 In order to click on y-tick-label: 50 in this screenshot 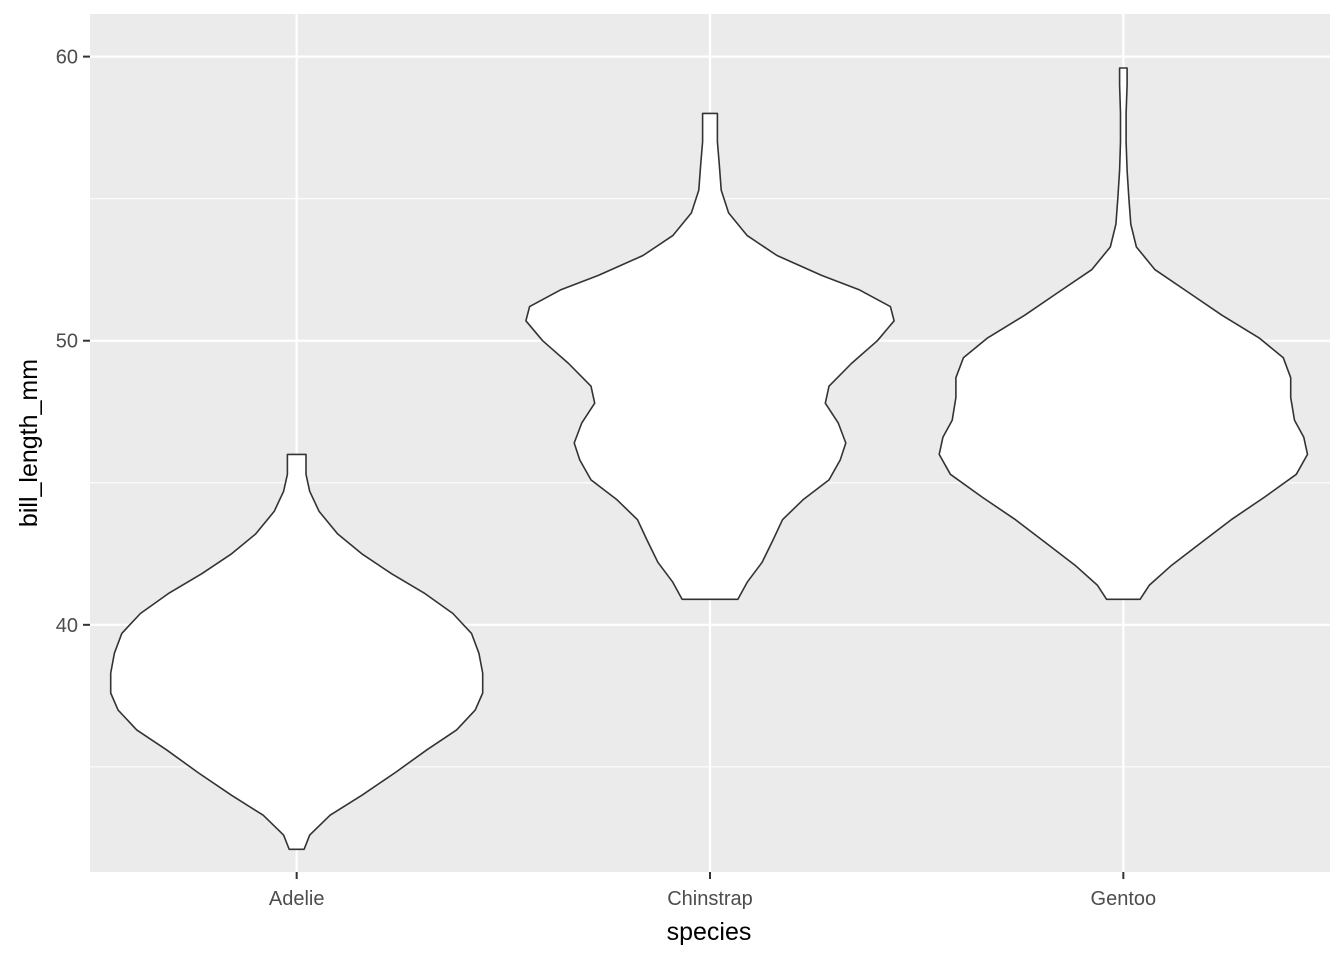, I will do `click(67, 342)`.